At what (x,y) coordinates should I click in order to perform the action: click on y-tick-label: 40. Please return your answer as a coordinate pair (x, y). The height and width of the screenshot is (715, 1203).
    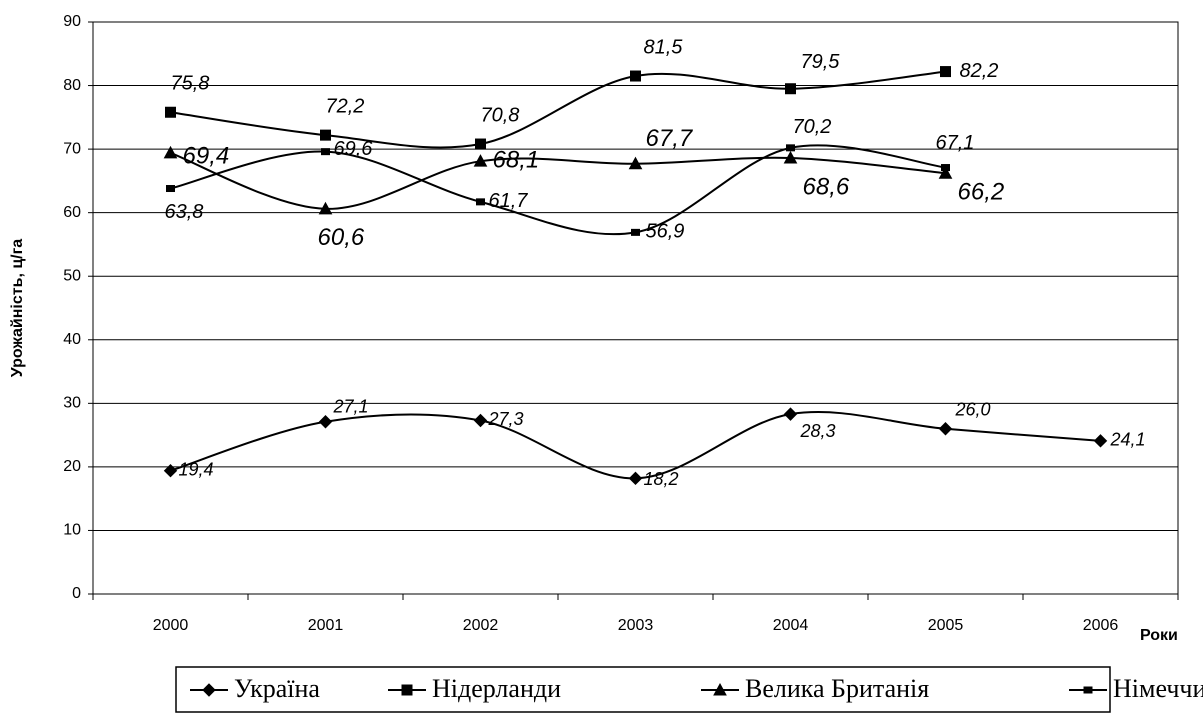
    Looking at the image, I should click on (72, 339).